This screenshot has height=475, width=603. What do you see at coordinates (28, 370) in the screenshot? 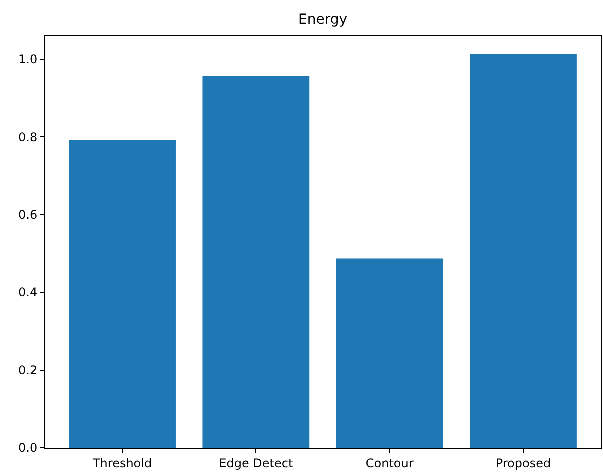
I see `y-tick-label: 0.2` at bounding box center [28, 370].